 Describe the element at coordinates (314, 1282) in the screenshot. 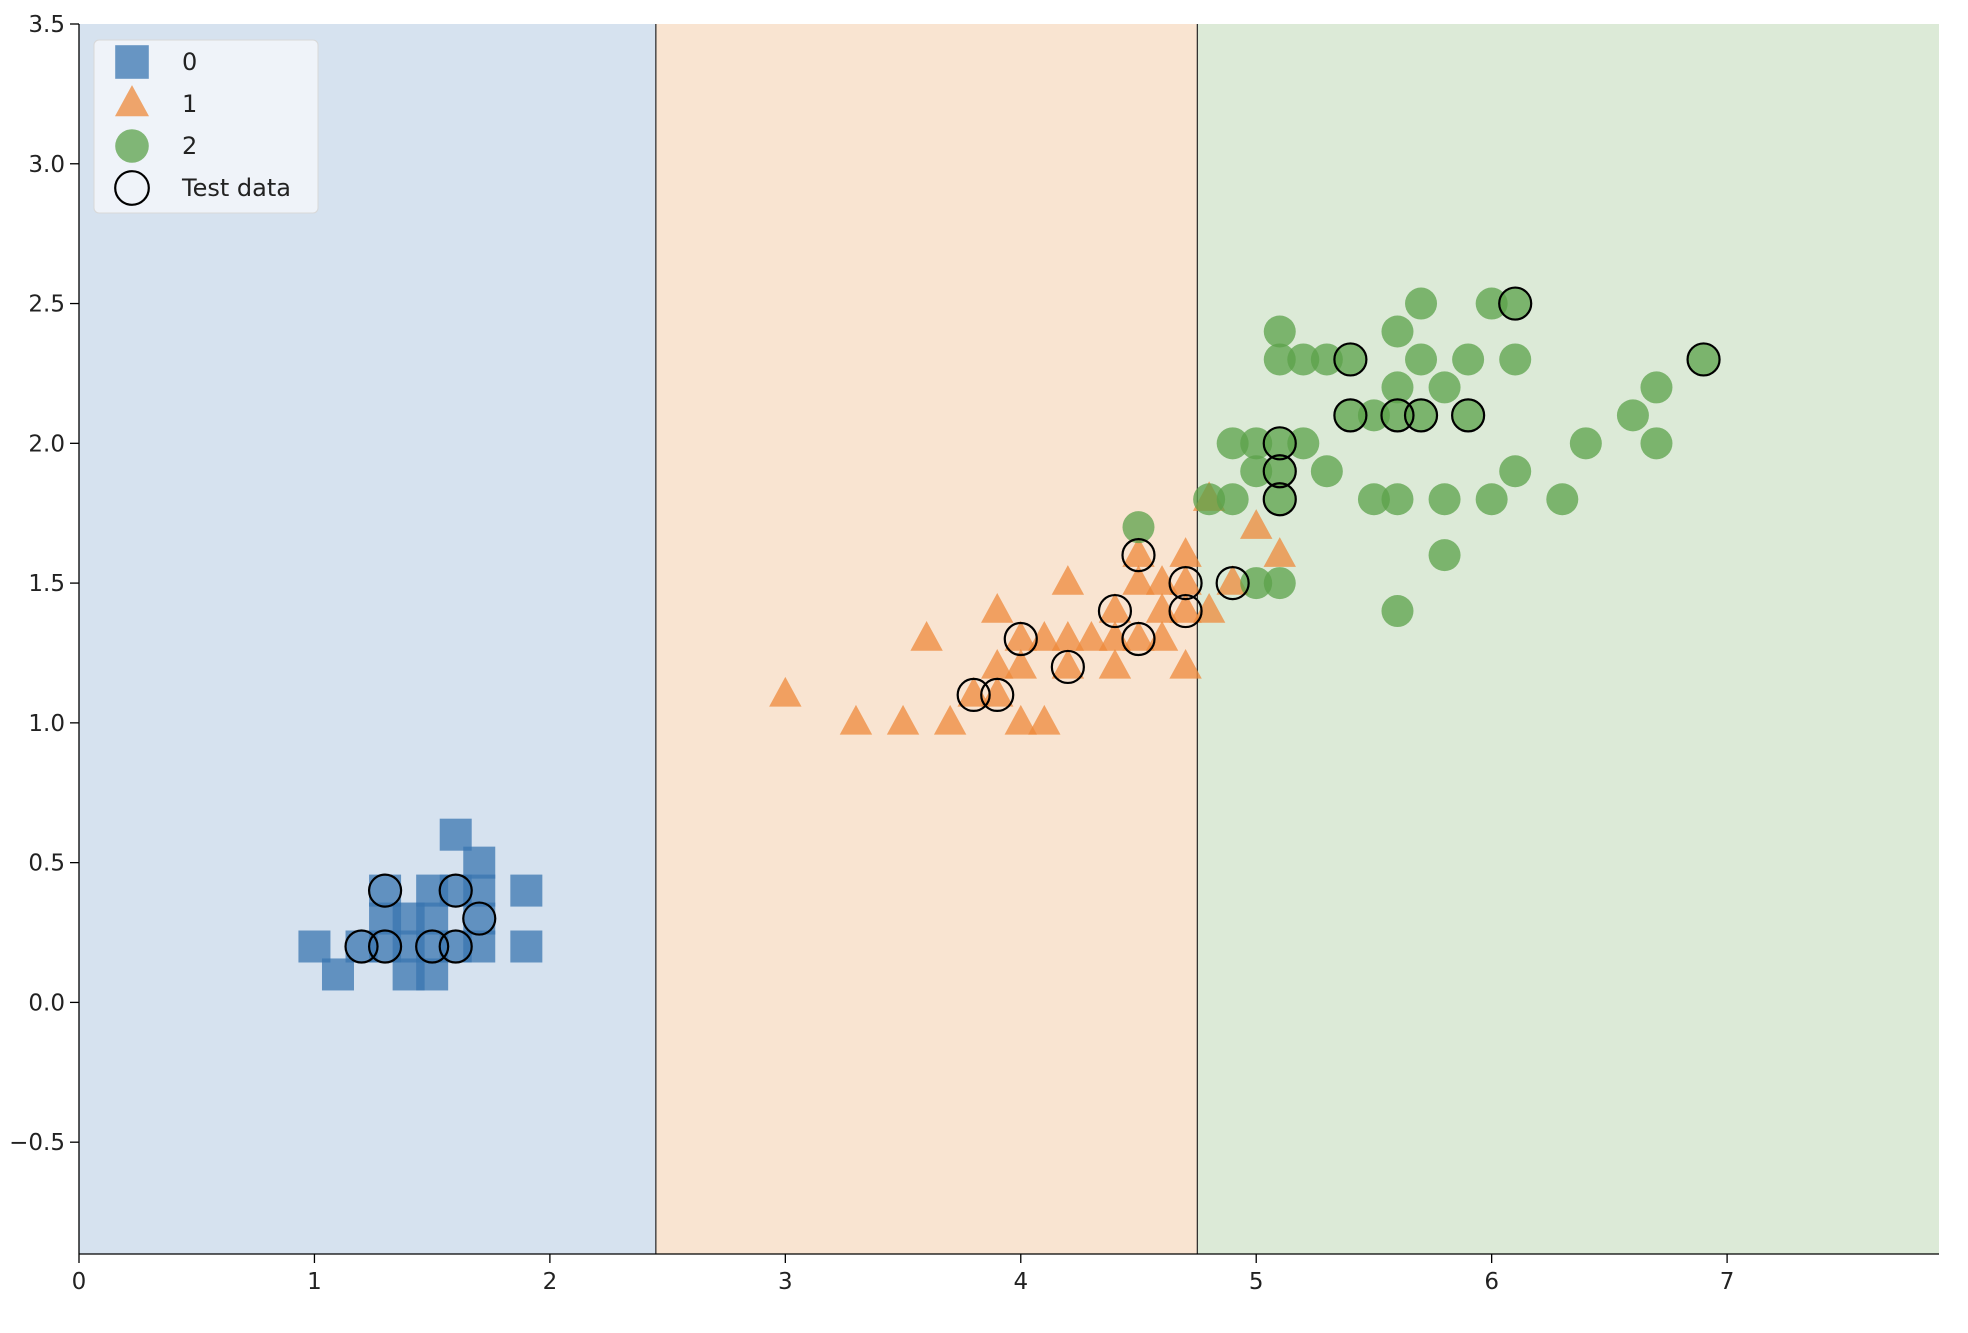

I see `x-tick-label: 1` at that location.